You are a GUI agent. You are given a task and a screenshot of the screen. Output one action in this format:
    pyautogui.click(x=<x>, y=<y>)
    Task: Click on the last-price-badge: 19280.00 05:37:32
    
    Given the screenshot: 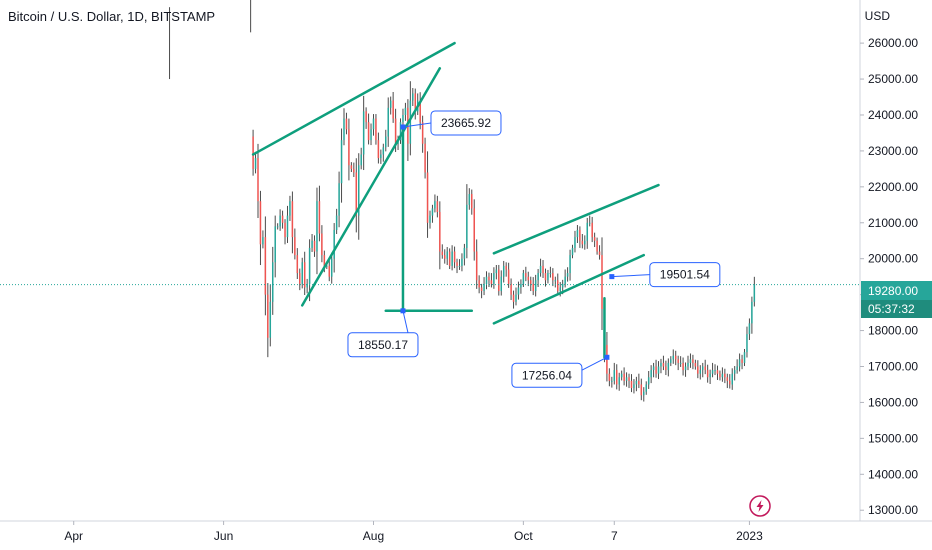 What is the action you would take?
    pyautogui.click(x=896, y=299)
    